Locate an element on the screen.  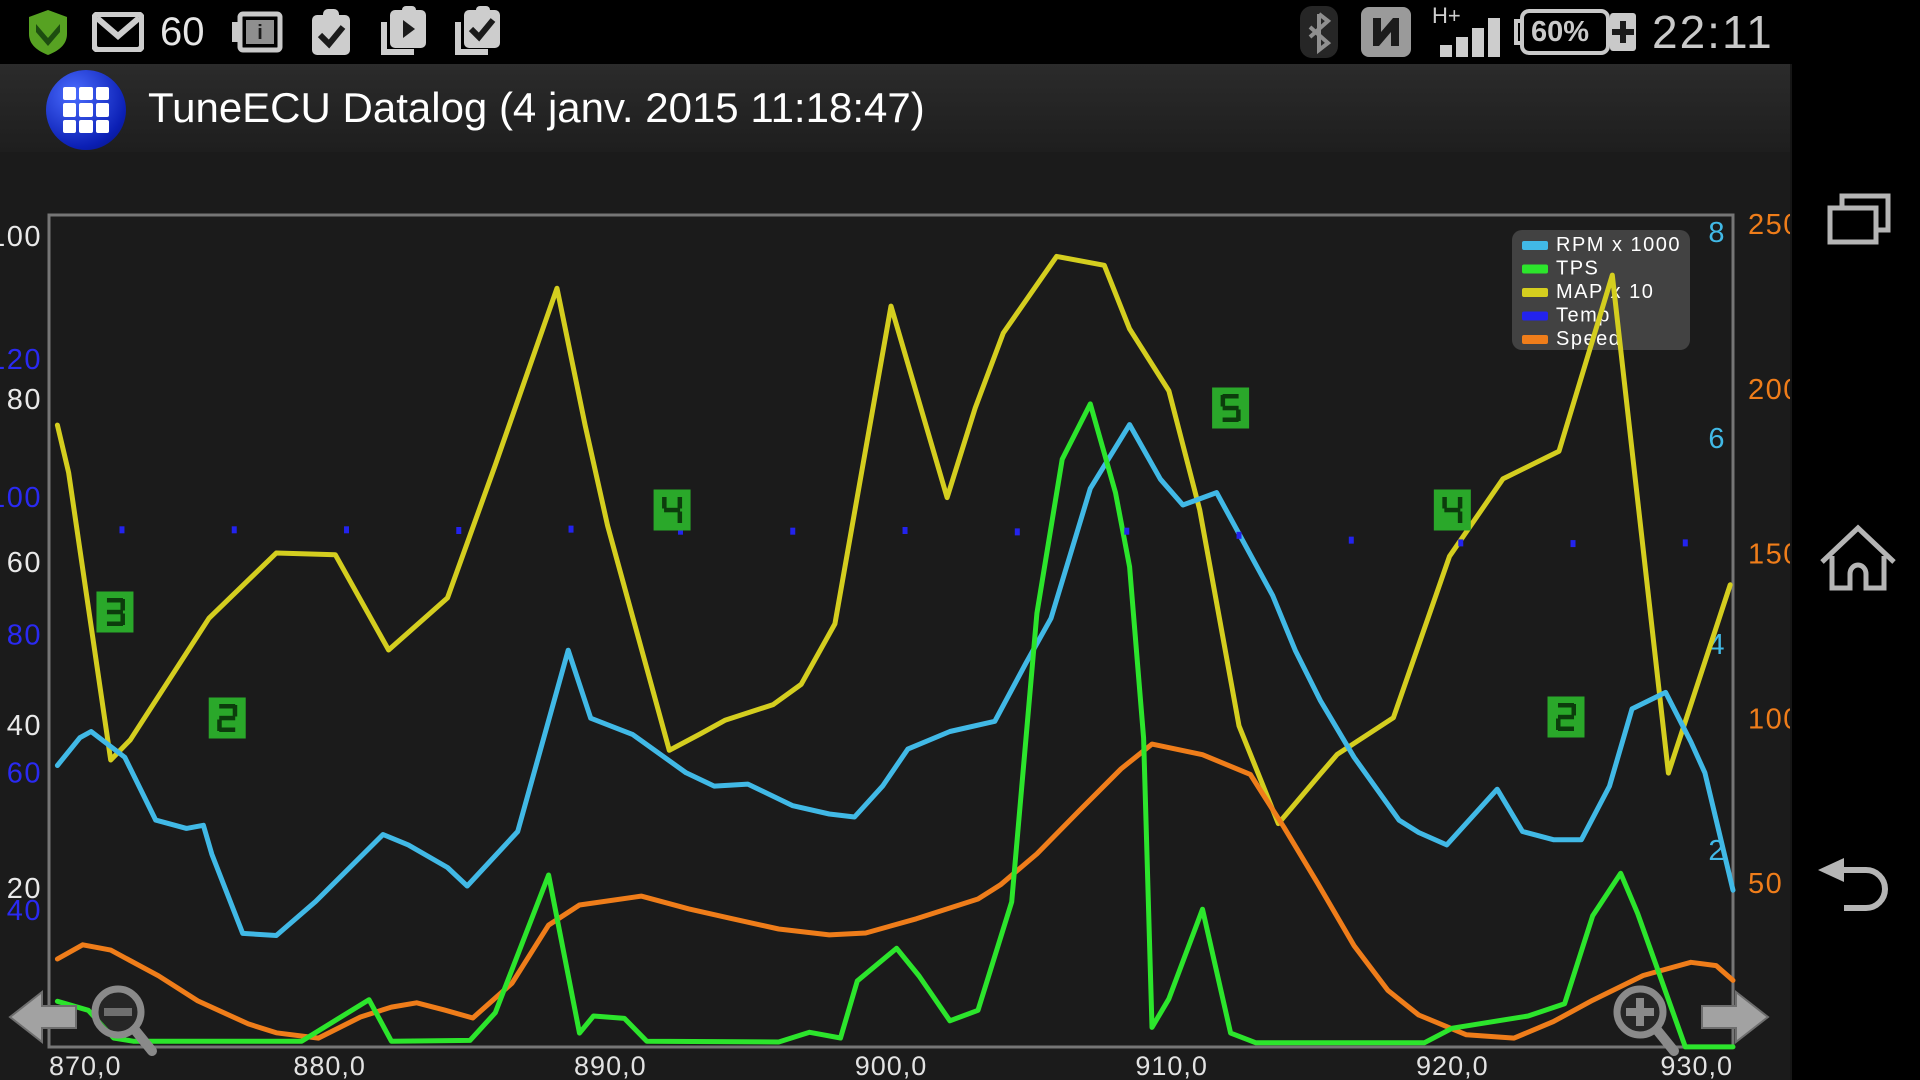
bluetooth-icon is located at coordinates (1319, 32).